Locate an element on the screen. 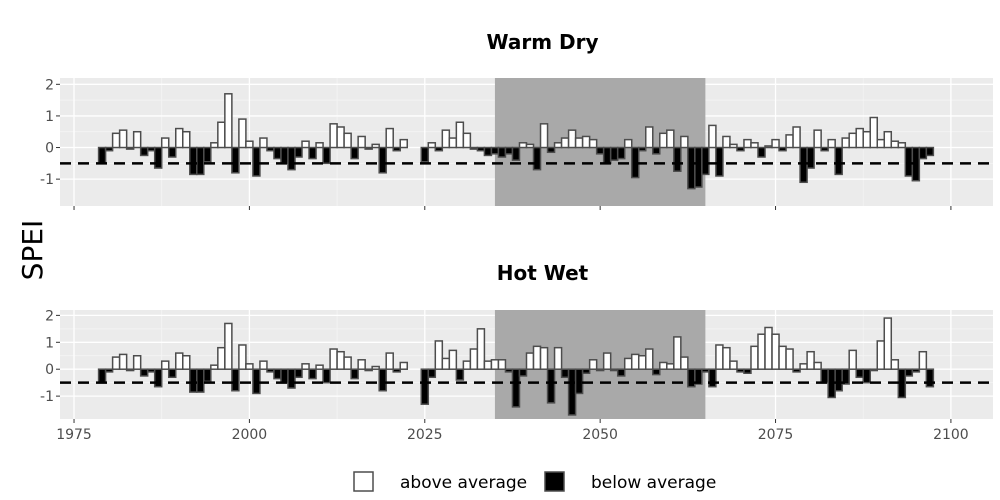  legend-label: above average is located at coordinates (463, 483).